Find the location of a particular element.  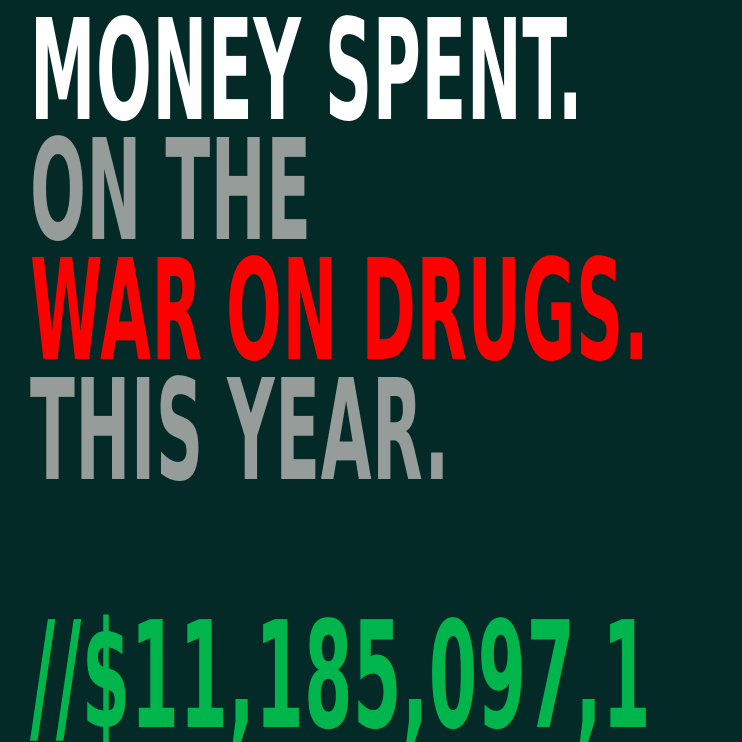

headline-on-the: ON THE is located at coordinates (171, 191).